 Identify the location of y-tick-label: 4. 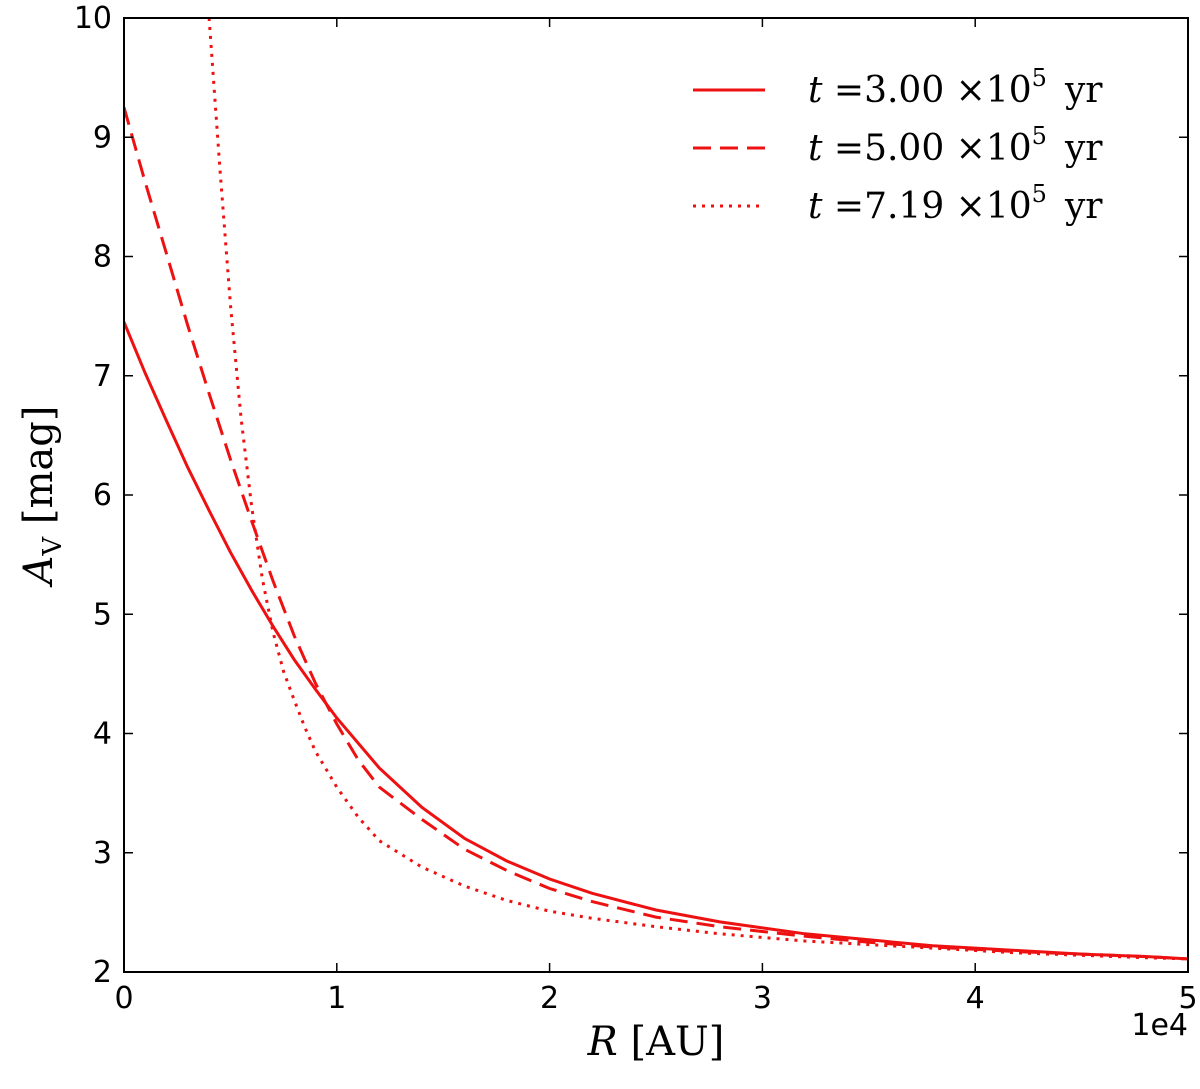
(102, 734).